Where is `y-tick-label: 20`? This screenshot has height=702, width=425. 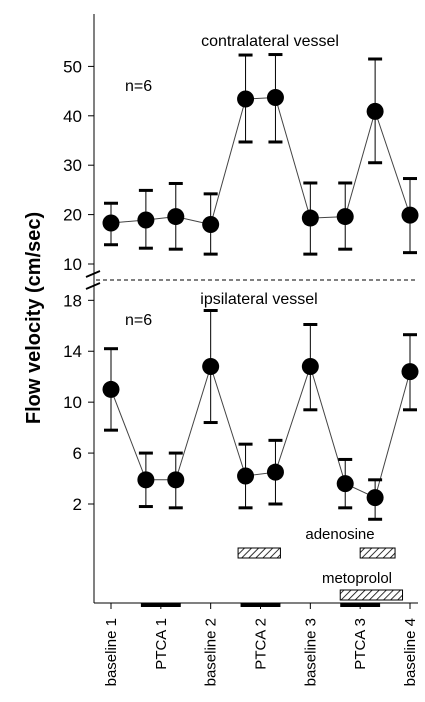
y-tick-label: 20 is located at coordinates (72, 215).